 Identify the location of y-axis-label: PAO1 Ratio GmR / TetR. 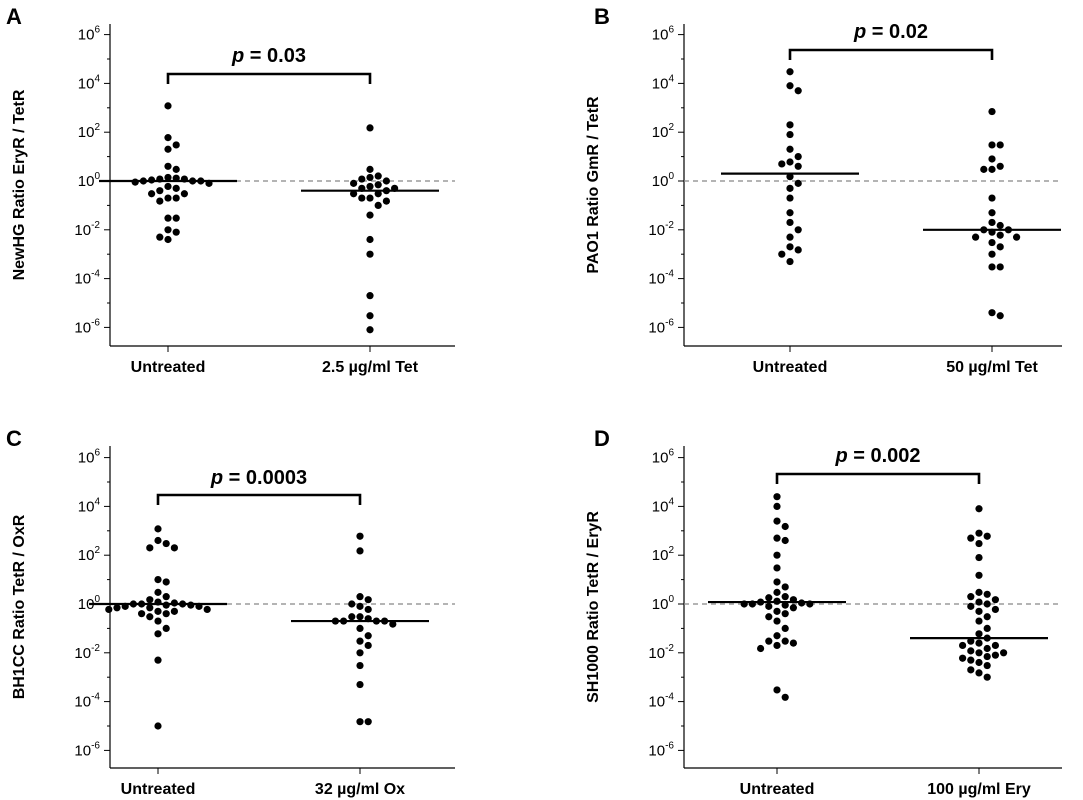
(593, 185).